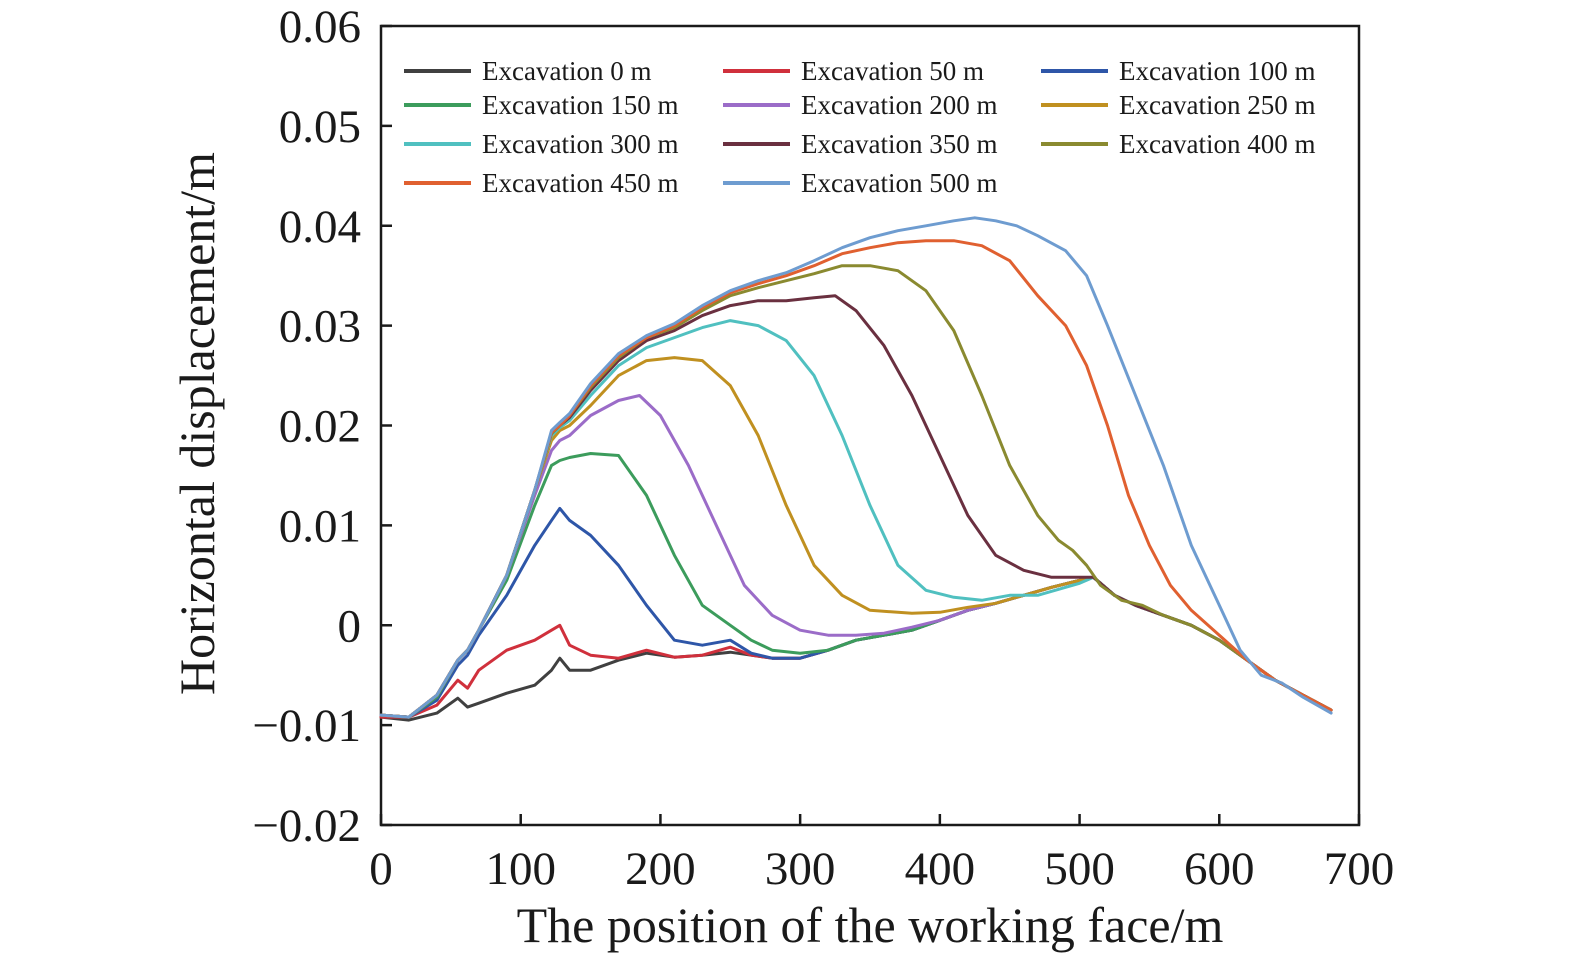 This screenshot has width=1575, height=962. What do you see at coordinates (892, 71) in the screenshot?
I see `legend-label-1: Excavation 50 m` at bounding box center [892, 71].